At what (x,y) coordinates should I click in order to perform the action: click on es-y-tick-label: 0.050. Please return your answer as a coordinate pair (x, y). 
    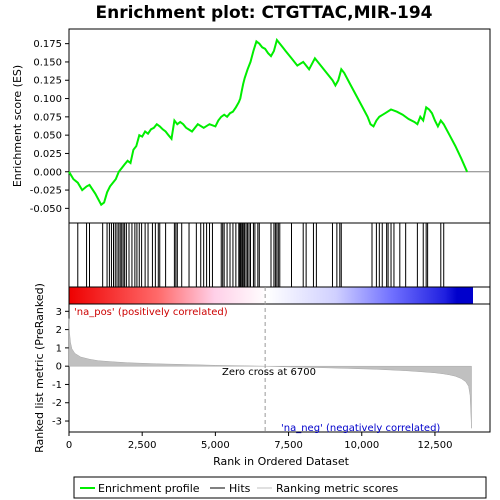
    Looking at the image, I should click on (47, 136).